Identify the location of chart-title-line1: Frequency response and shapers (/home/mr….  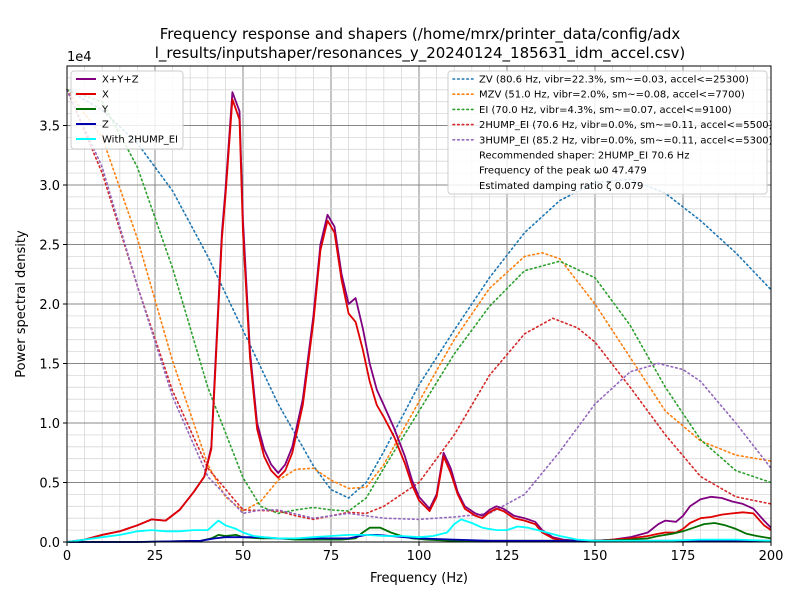
(420, 34).